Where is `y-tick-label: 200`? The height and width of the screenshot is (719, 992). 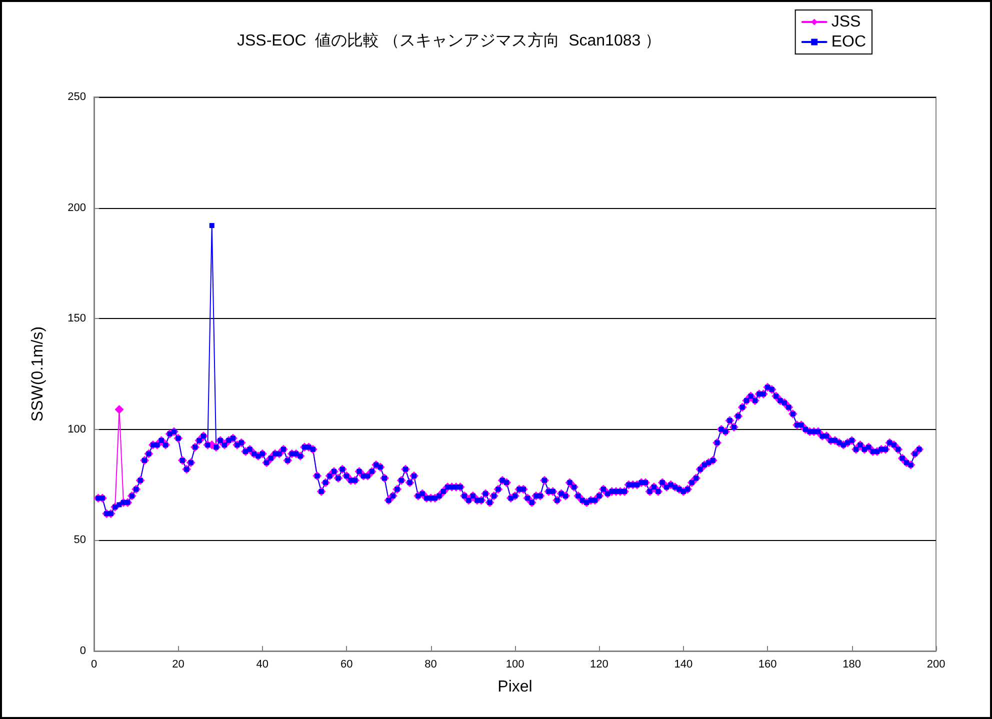 y-tick-label: 200 is located at coordinates (77, 208).